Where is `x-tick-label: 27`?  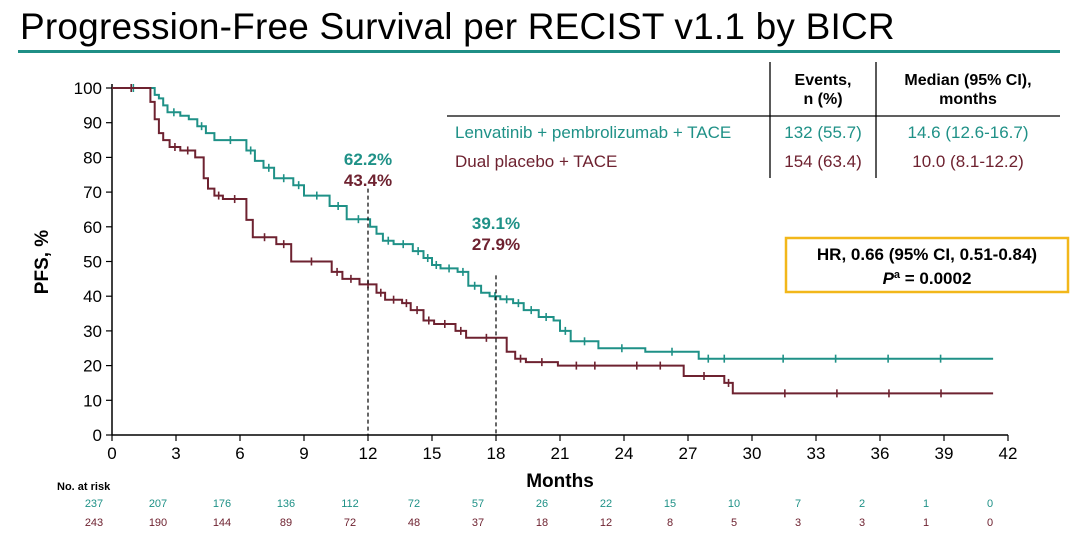 x-tick-label: 27 is located at coordinates (688, 453).